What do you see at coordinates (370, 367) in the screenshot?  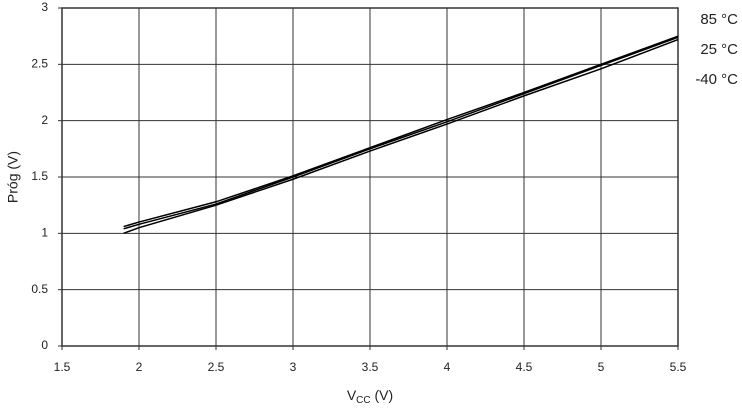 I see `x-tick-label: 3.5` at bounding box center [370, 367].